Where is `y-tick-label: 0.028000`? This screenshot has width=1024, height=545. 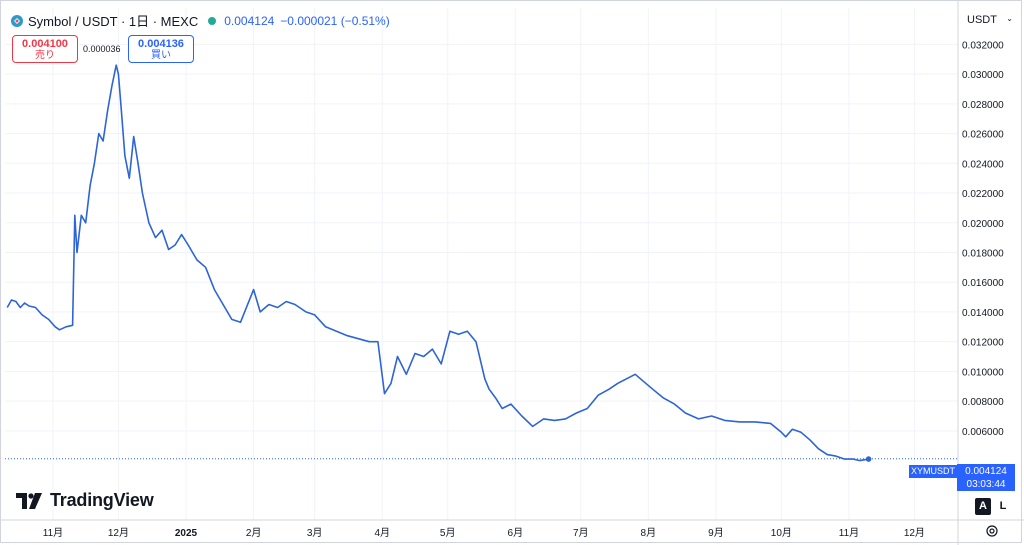
y-tick-label: 0.028000 is located at coordinates (983, 105).